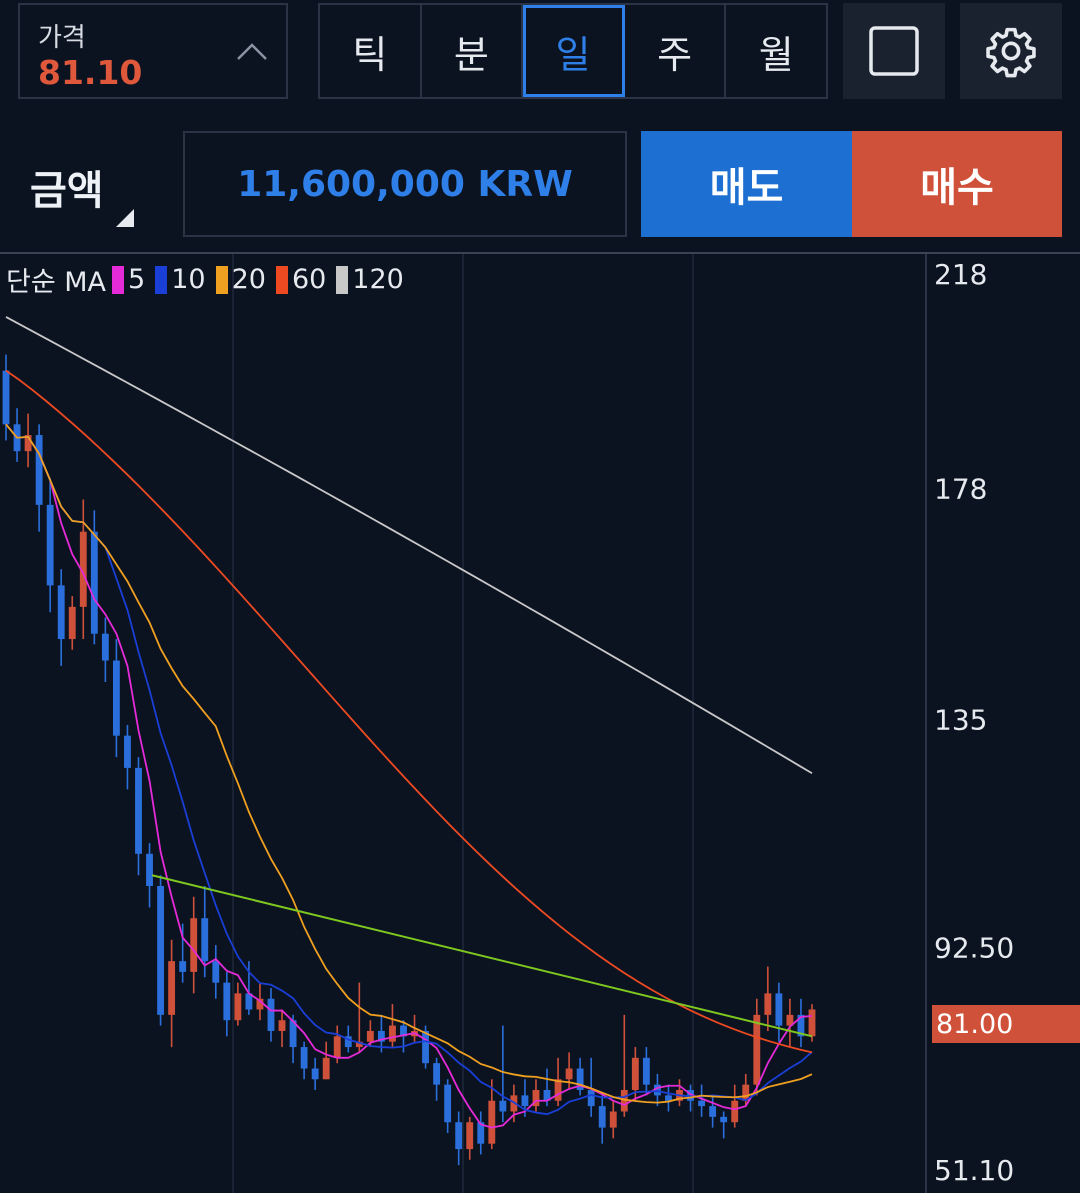 Image resolution: width=1080 pixels, height=1193 pixels. I want to click on tab-tick: 틱, so click(371, 51).